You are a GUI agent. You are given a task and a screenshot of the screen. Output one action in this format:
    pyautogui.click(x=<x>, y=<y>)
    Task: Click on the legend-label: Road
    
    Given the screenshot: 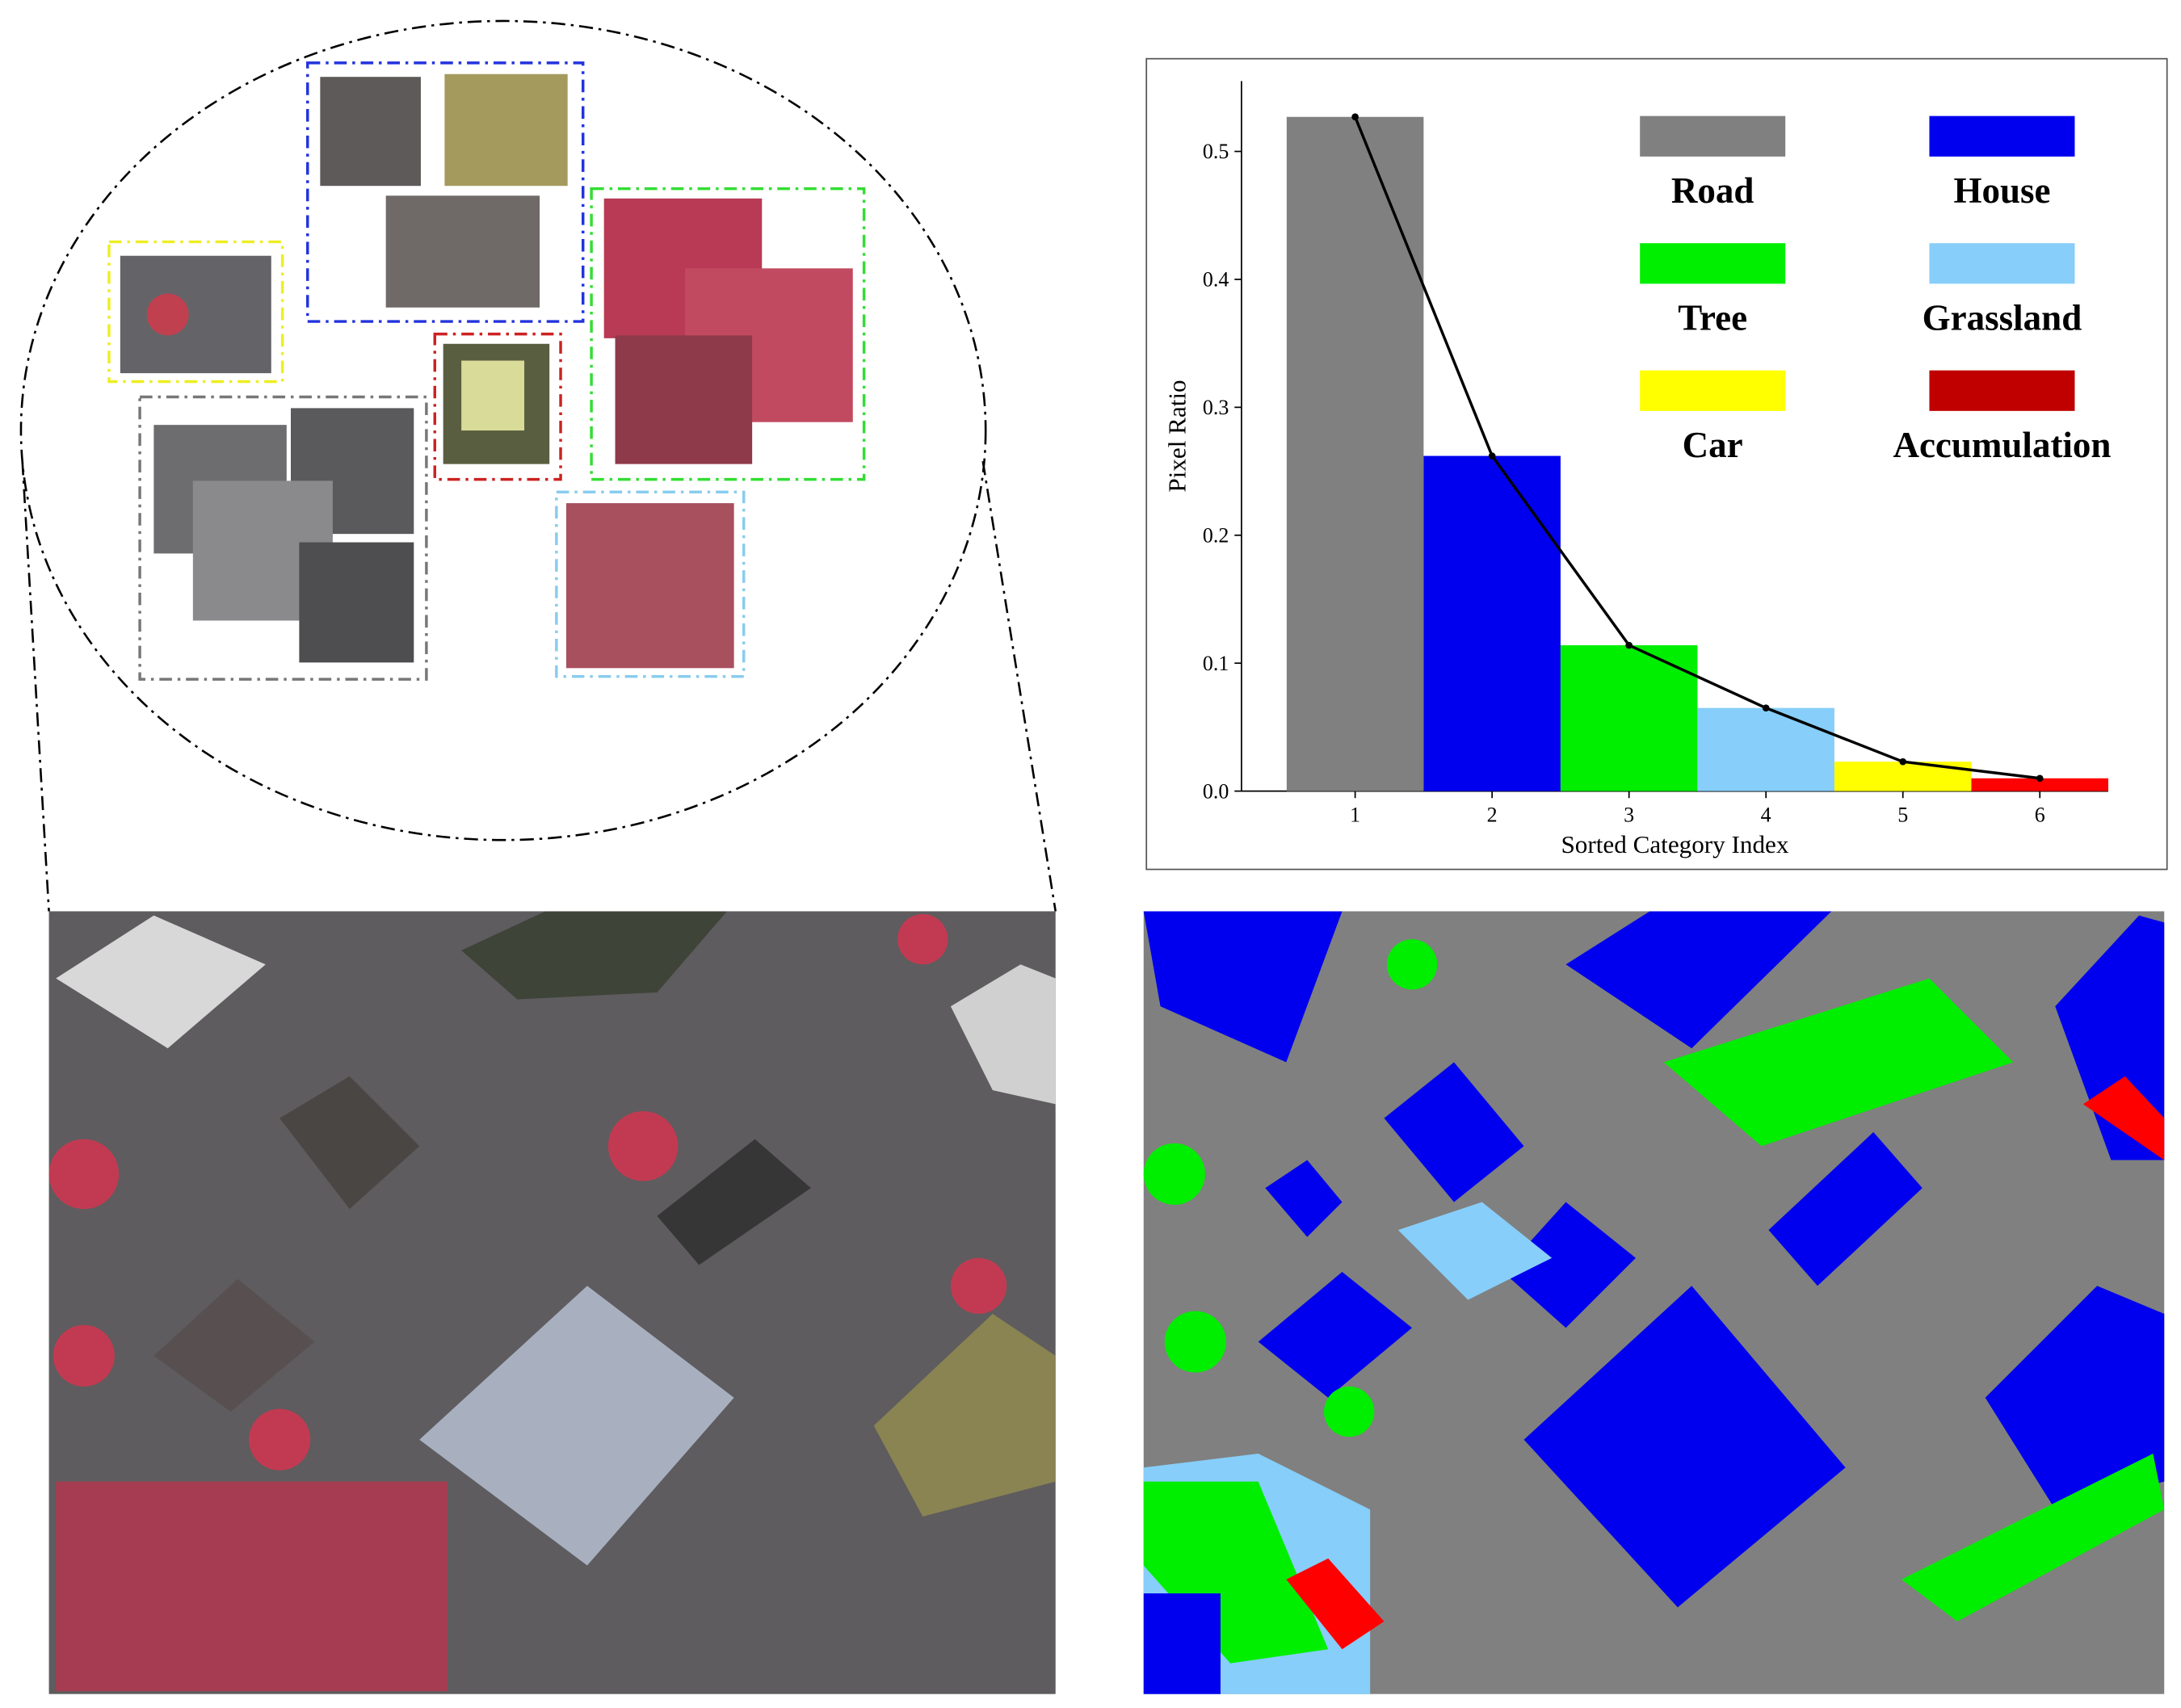 What is the action you would take?
    pyautogui.click(x=1712, y=190)
    